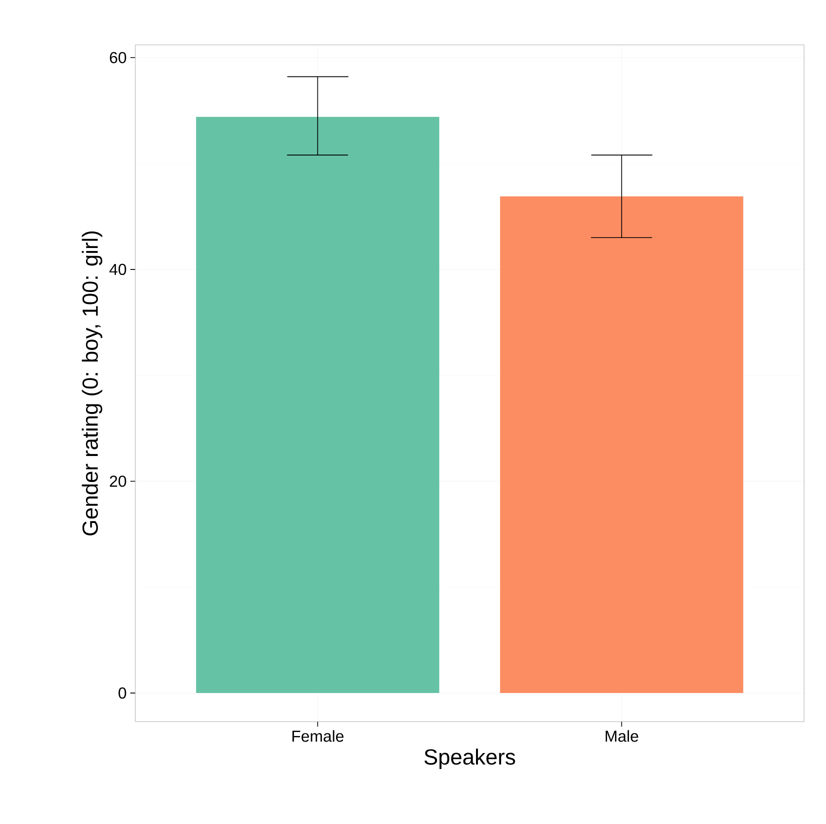 The height and width of the screenshot is (824, 826). Describe the element at coordinates (318, 736) in the screenshot. I see `x-tick-label: Female` at that location.